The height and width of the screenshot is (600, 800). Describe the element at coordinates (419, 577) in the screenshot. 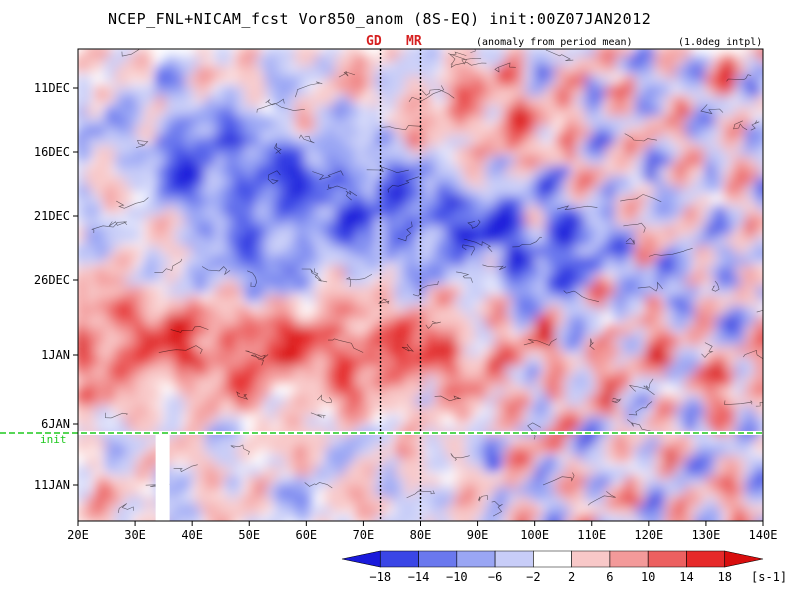

I see `colorbar-label: −14` at that location.